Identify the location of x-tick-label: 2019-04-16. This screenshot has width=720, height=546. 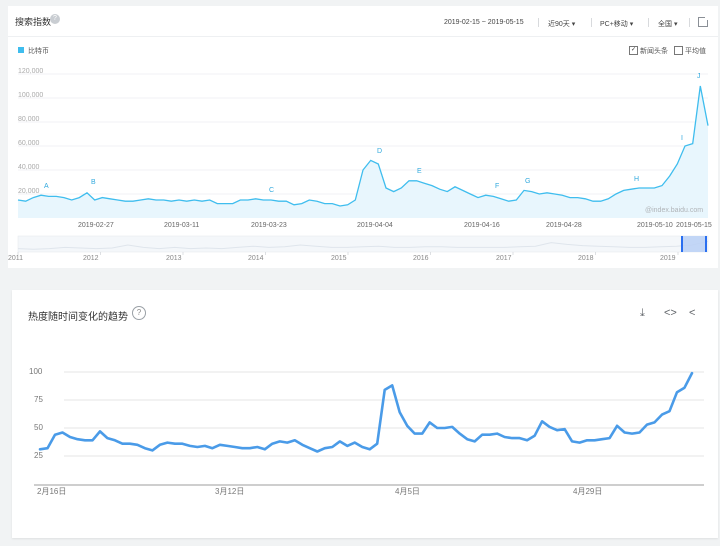
(482, 225).